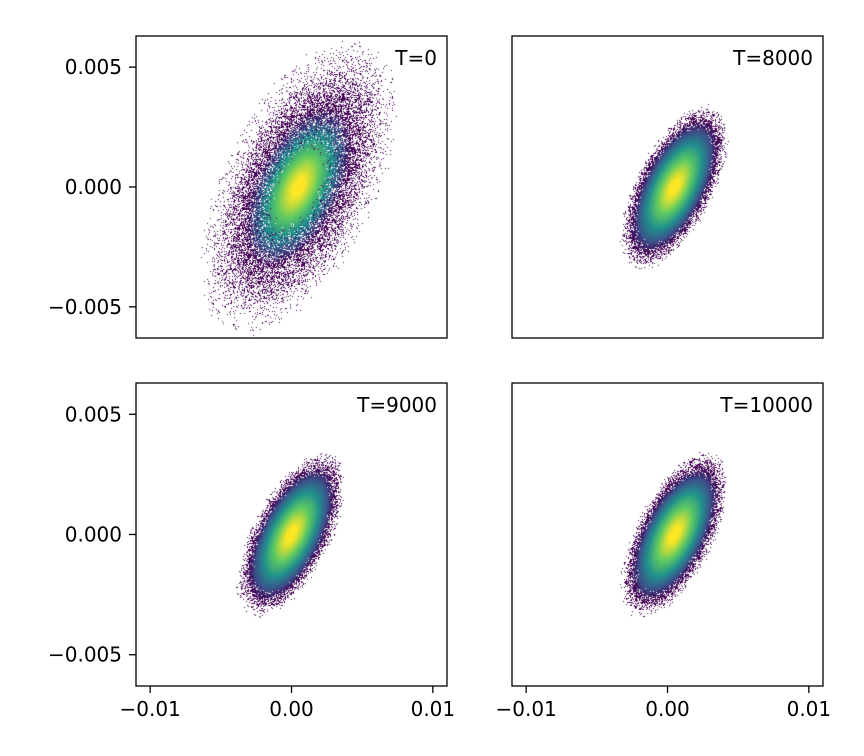 Image resolution: width=864 pixels, height=756 pixels. I want to click on panel-title: T=10000, so click(766, 405).